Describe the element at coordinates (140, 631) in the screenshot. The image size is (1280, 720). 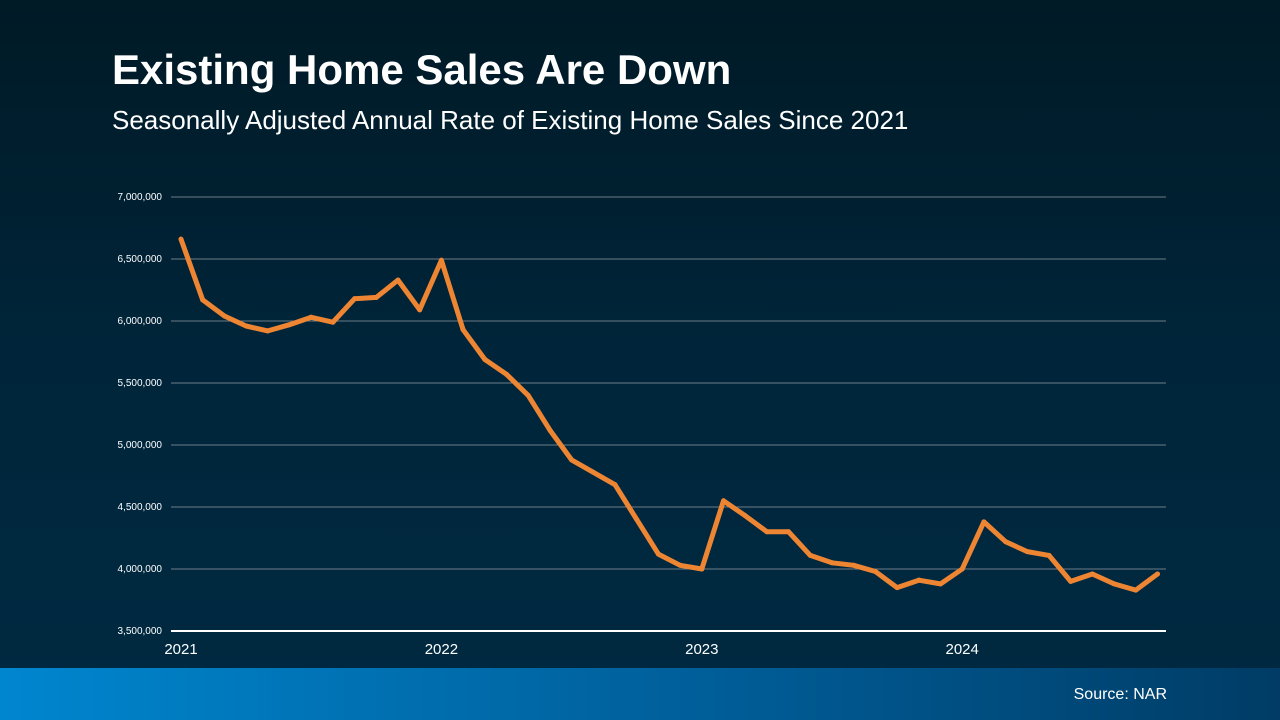
I see `y-tick-label: 3,500,000` at that location.